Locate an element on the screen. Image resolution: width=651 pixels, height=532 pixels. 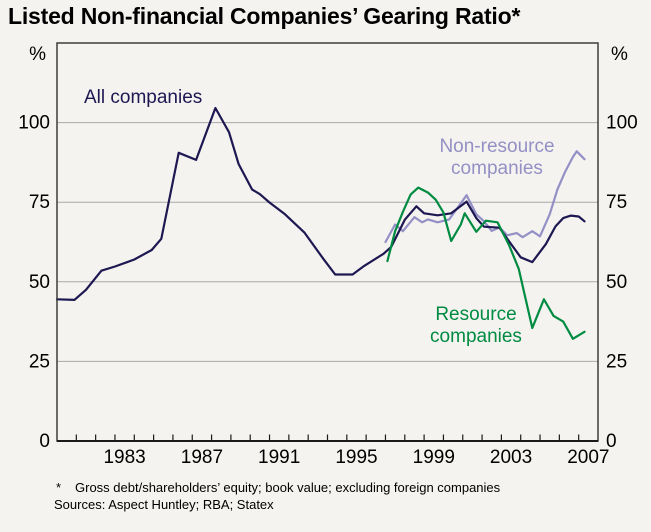
x-label-2007: 2007 is located at coordinates (588, 457).